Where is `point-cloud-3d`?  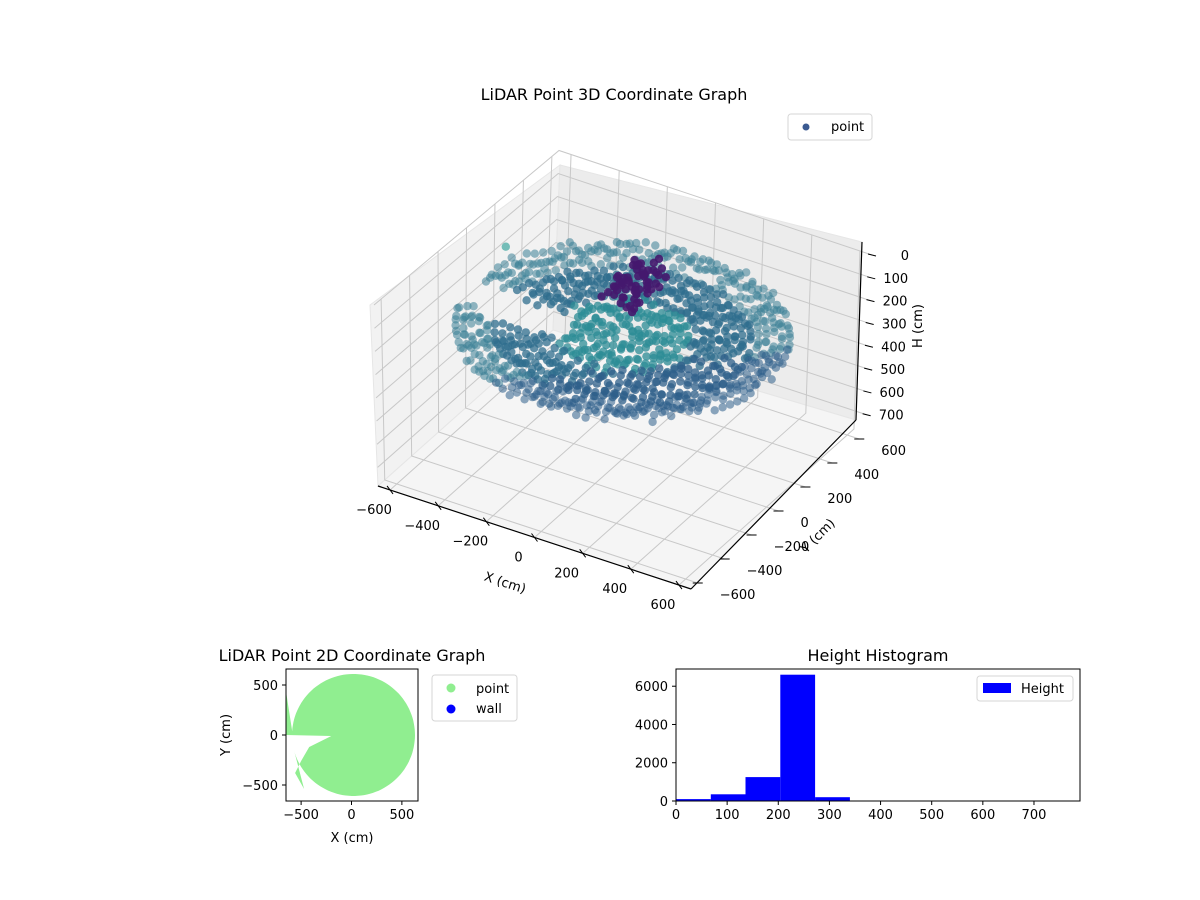
point-cloud-3d is located at coordinates (623, 332).